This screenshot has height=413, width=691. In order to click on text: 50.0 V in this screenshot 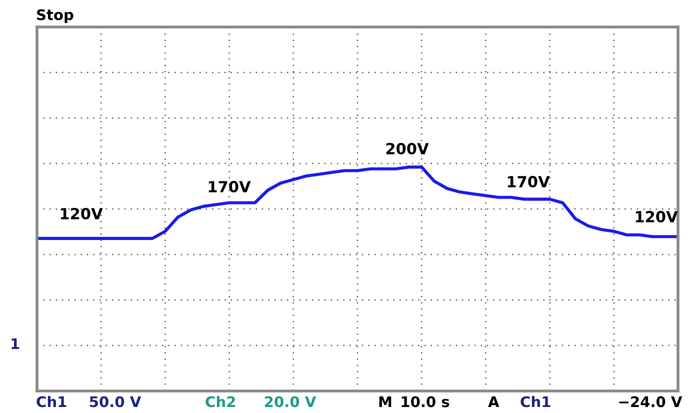, I will do `click(116, 402)`.